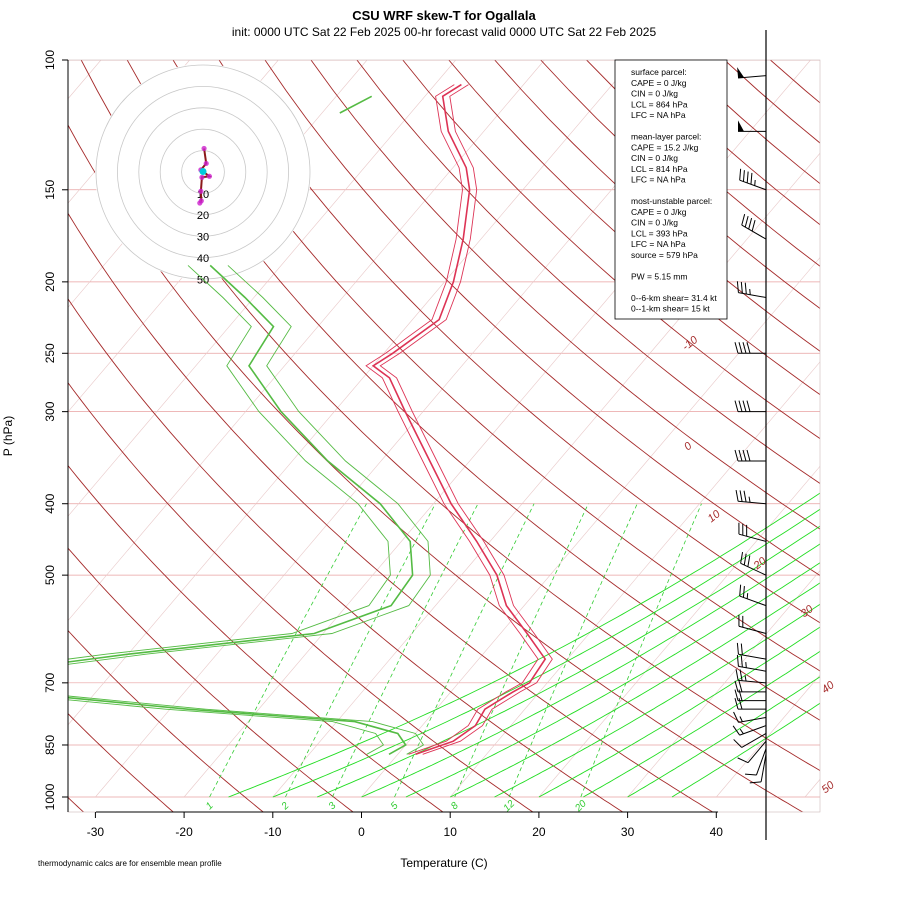 The width and height of the screenshot is (900, 900). Describe the element at coordinates (690, 343) in the screenshot. I see `isotherm-label: -10` at that location.